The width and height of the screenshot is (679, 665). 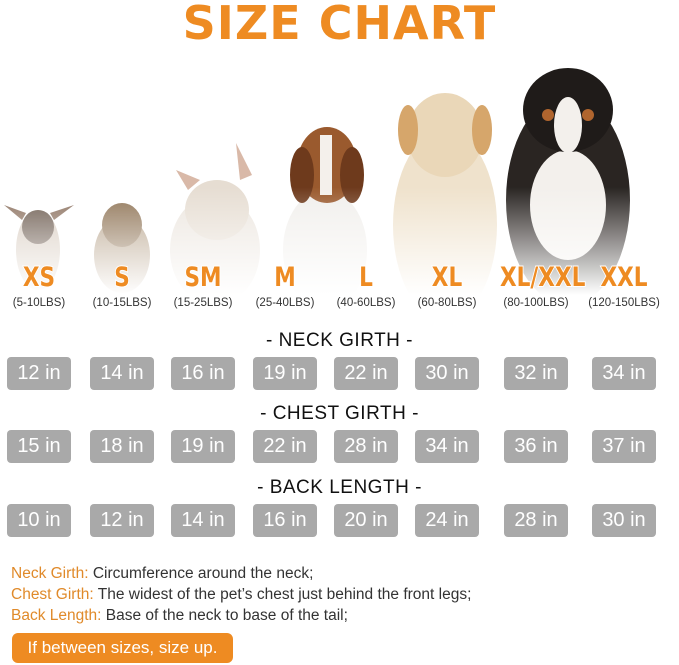 I want to click on size-label: XL, so click(x=447, y=277).